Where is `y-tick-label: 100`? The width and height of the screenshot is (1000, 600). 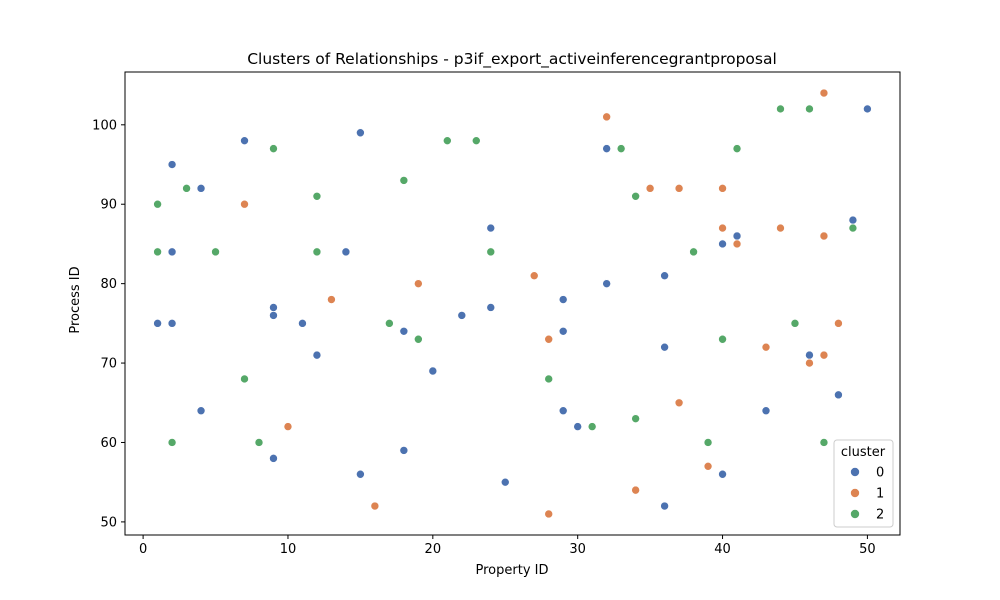 y-tick-label: 100 is located at coordinates (104, 125).